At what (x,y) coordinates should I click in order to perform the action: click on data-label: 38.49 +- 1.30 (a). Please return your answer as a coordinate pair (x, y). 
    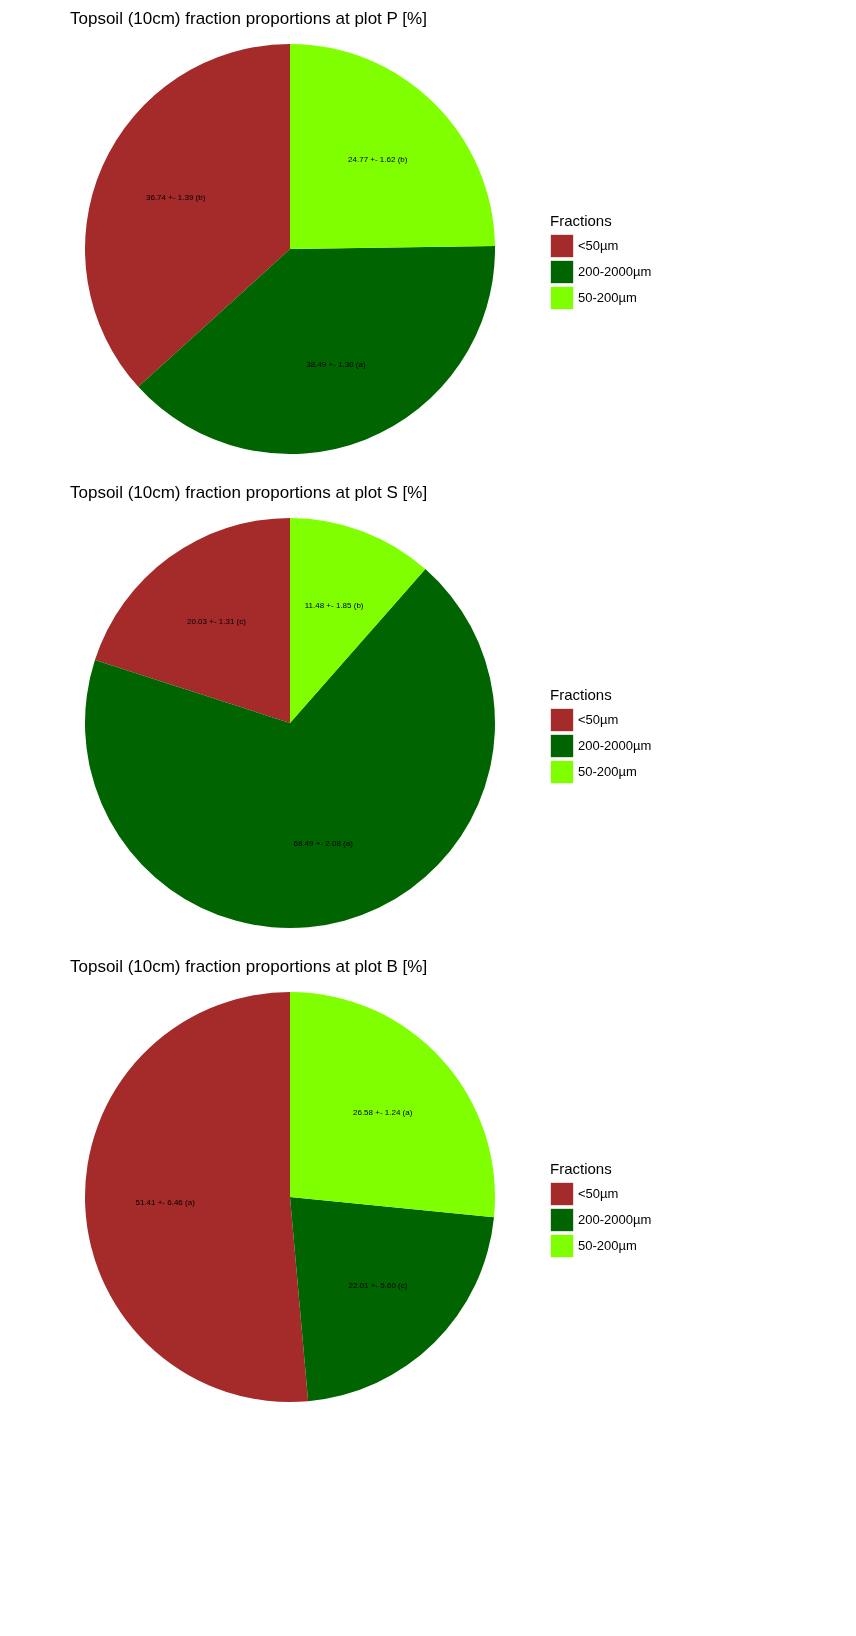
    Looking at the image, I should click on (336, 365).